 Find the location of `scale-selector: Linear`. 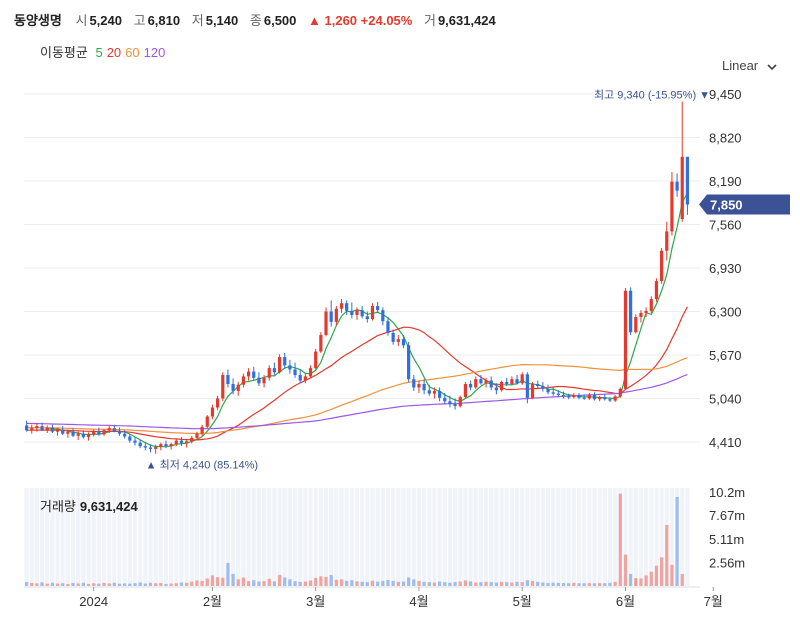

scale-selector: Linear is located at coordinates (750, 65).